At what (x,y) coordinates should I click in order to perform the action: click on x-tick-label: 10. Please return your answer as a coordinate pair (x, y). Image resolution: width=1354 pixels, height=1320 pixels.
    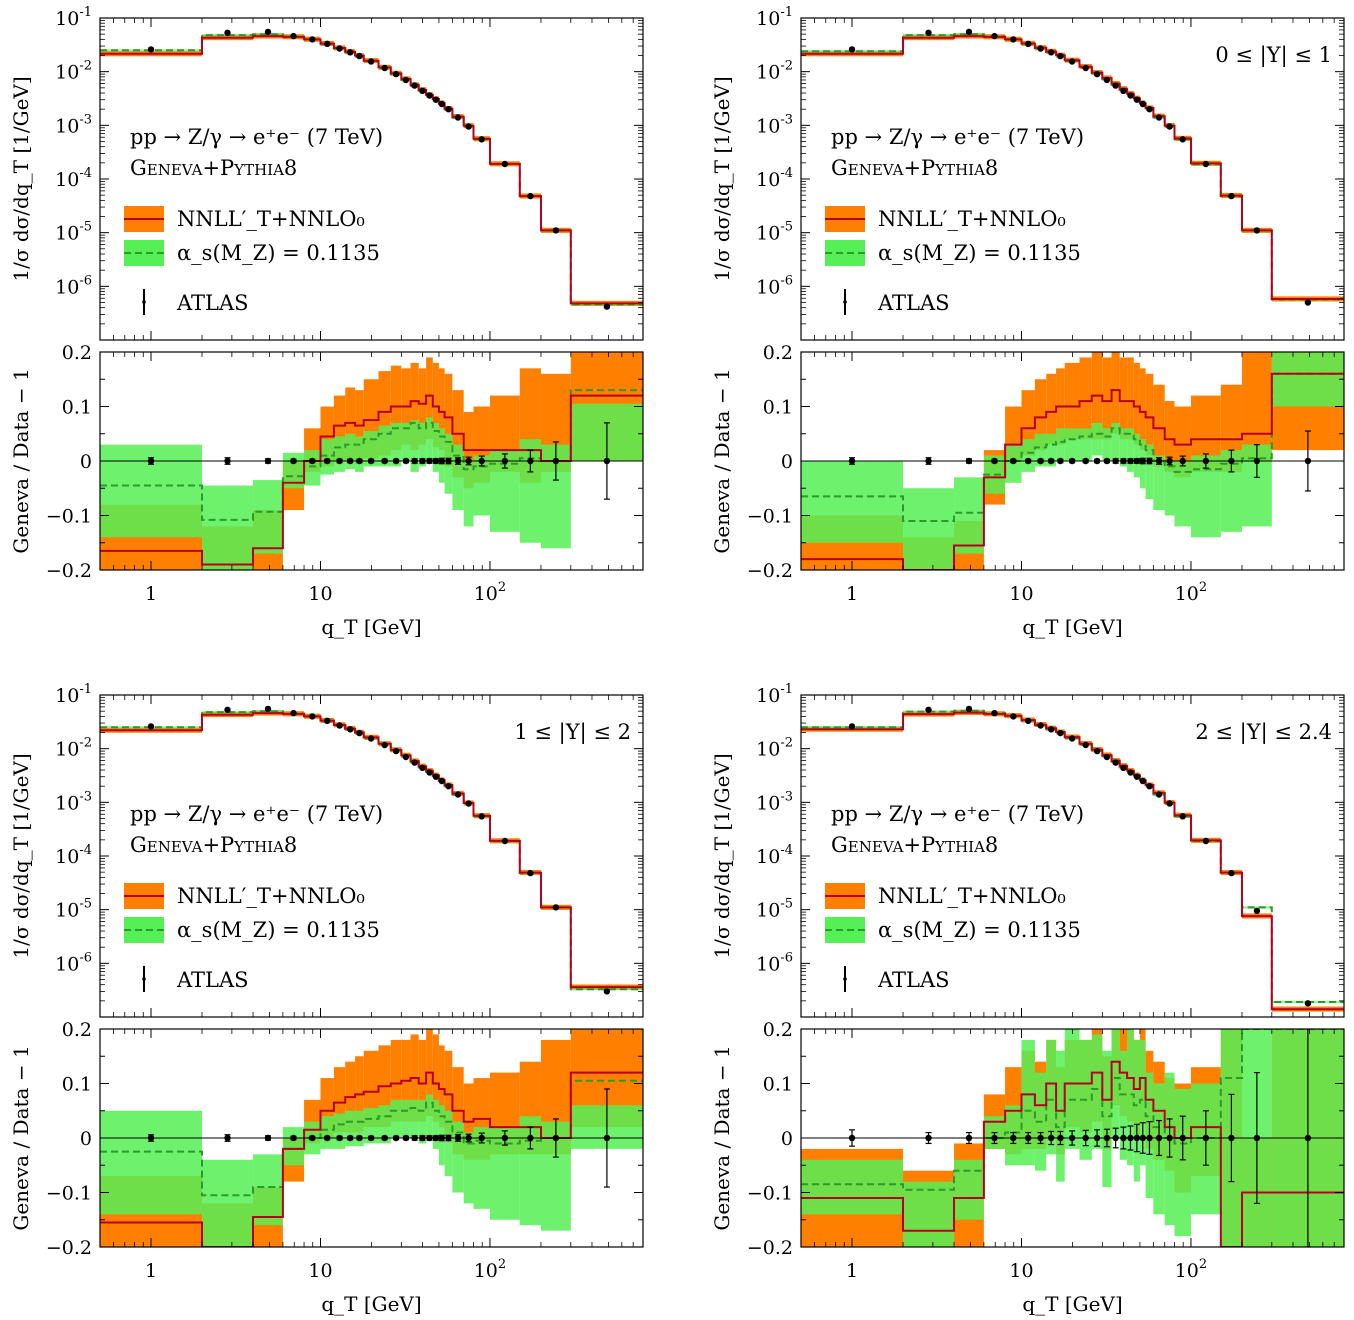
    Looking at the image, I should click on (1021, 594).